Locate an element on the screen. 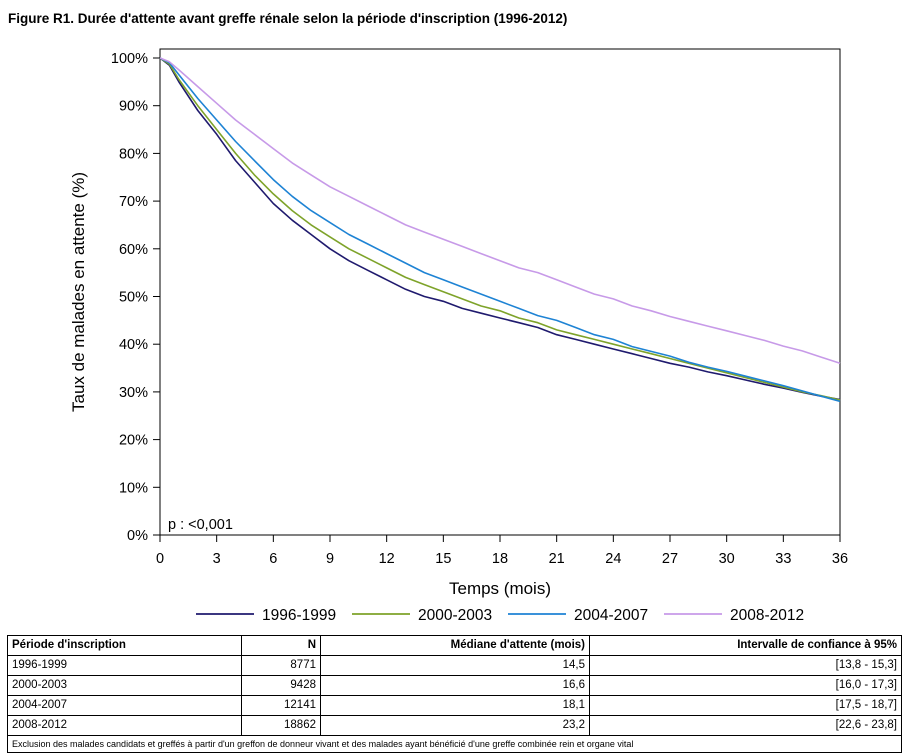  legend-label: 2000-2003 is located at coordinates (455, 615).